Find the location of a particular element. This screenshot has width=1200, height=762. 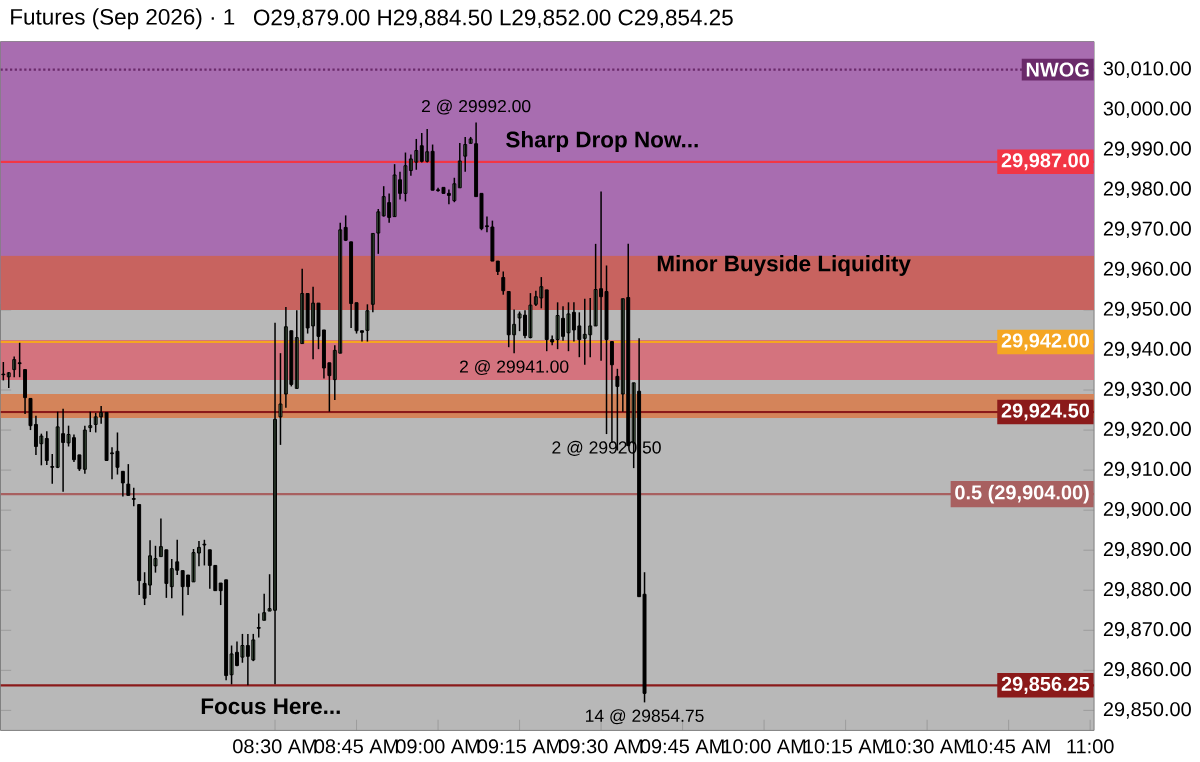

y-tick-label: 29,860.00 is located at coordinates (1147, 670).